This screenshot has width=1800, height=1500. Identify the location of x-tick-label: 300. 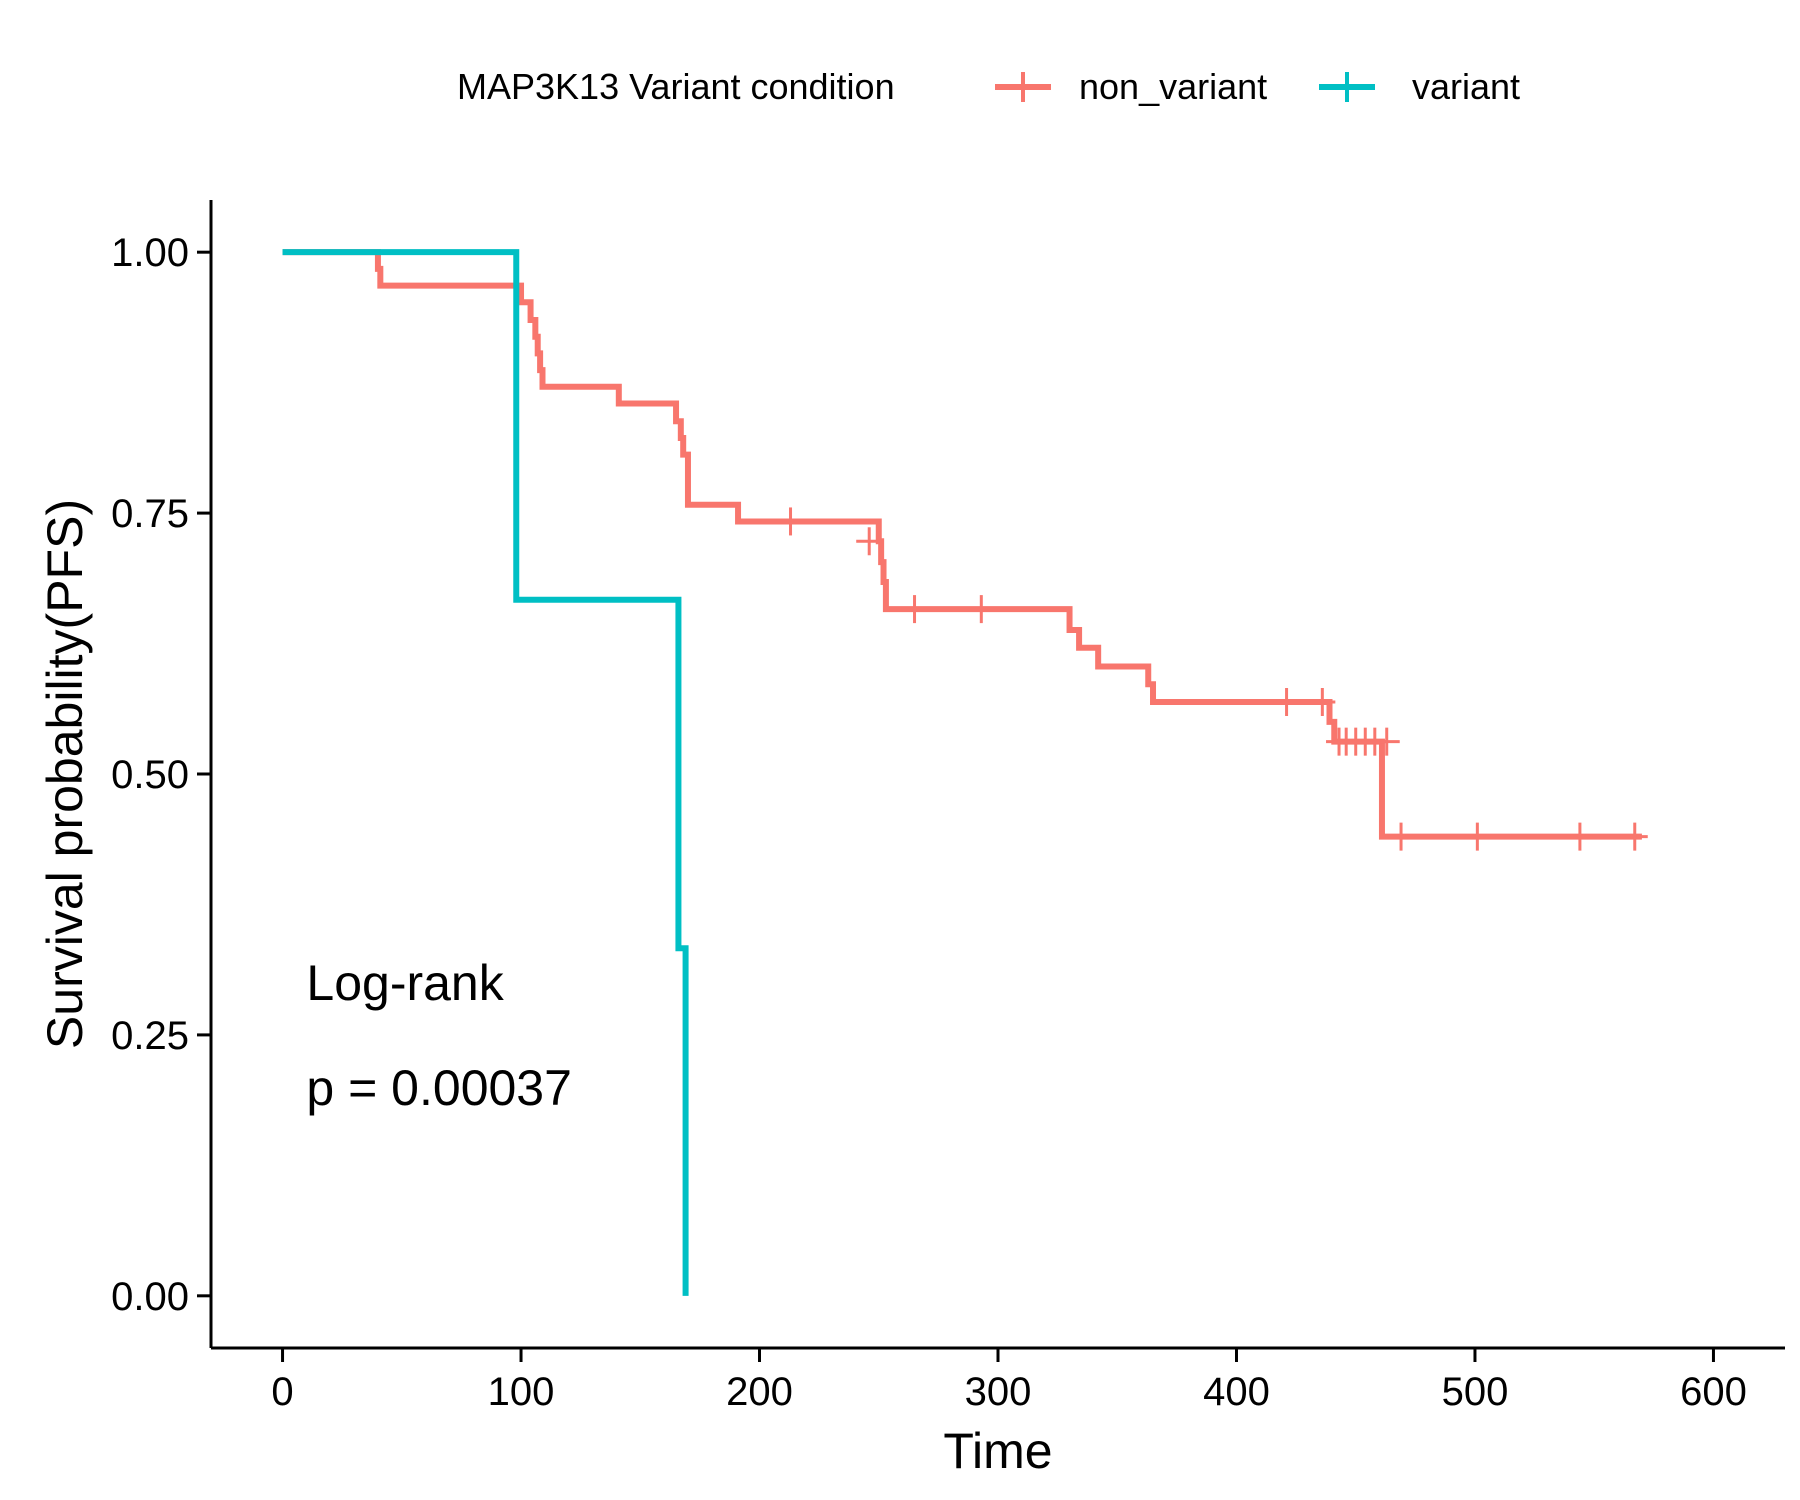
(998, 1392).